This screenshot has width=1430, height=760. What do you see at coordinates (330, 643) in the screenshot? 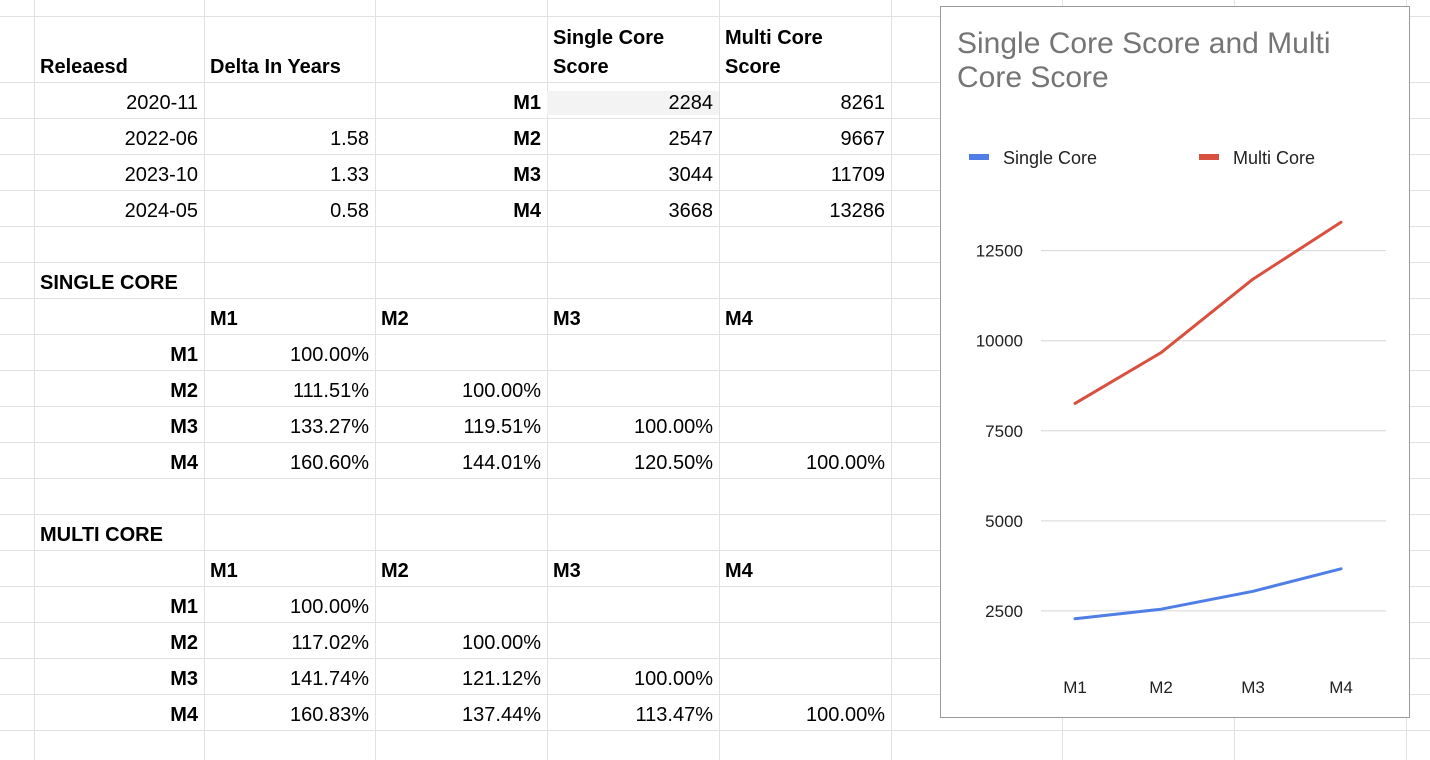
I see `matrix-cell: 117.02%` at bounding box center [330, 643].